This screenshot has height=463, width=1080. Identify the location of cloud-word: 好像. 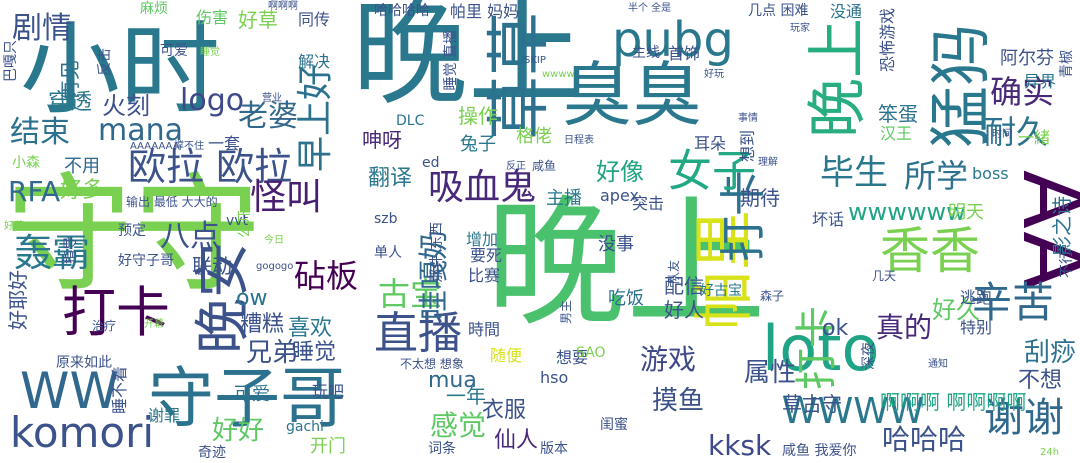
(620, 172).